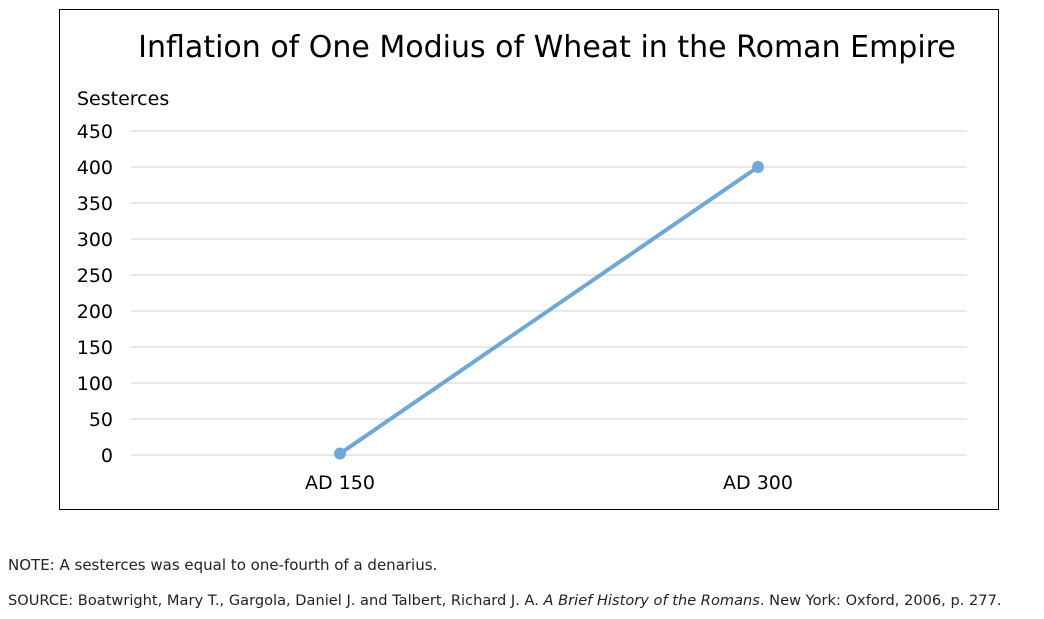 This screenshot has height=619, width=1044. Describe the element at coordinates (95, 132) in the screenshot. I see `y-tick-label: 450` at that location.